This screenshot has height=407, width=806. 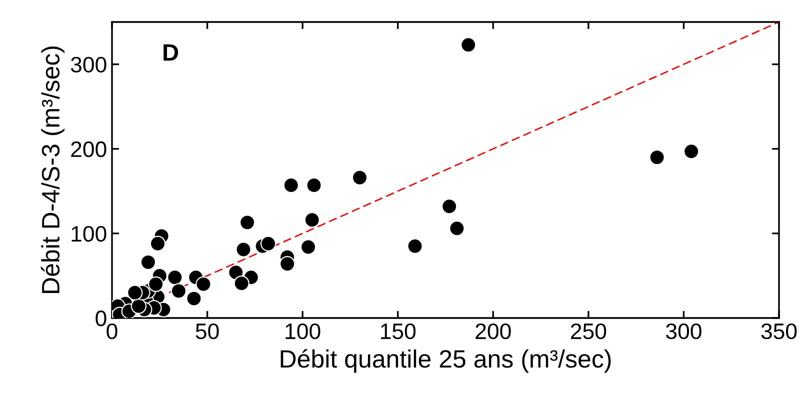 What do you see at coordinates (588, 331) in the screenshot?
I see `x-tick-label: 250` at bounding box center [588, 331].